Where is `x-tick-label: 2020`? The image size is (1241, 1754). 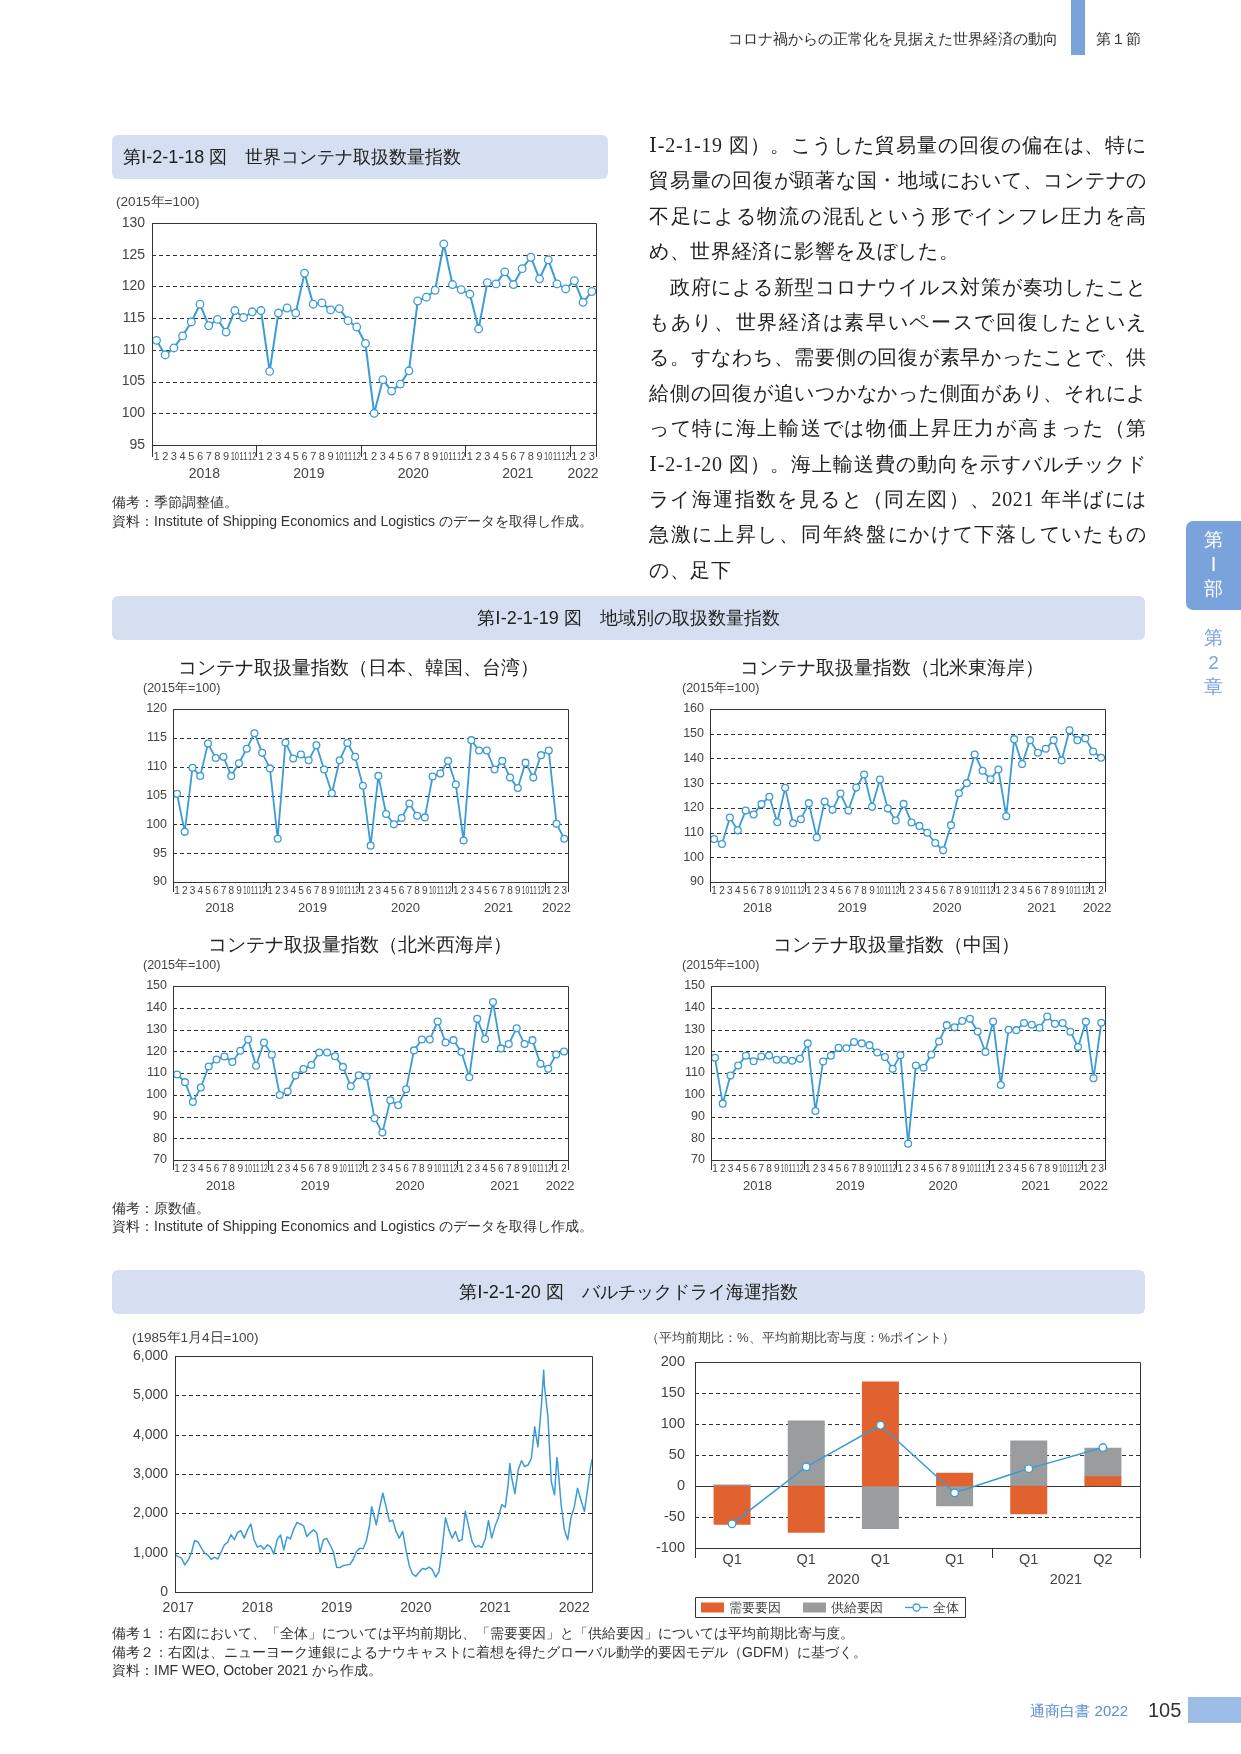 x-tick-label: 2020 is located at coordinates (416, 1606).